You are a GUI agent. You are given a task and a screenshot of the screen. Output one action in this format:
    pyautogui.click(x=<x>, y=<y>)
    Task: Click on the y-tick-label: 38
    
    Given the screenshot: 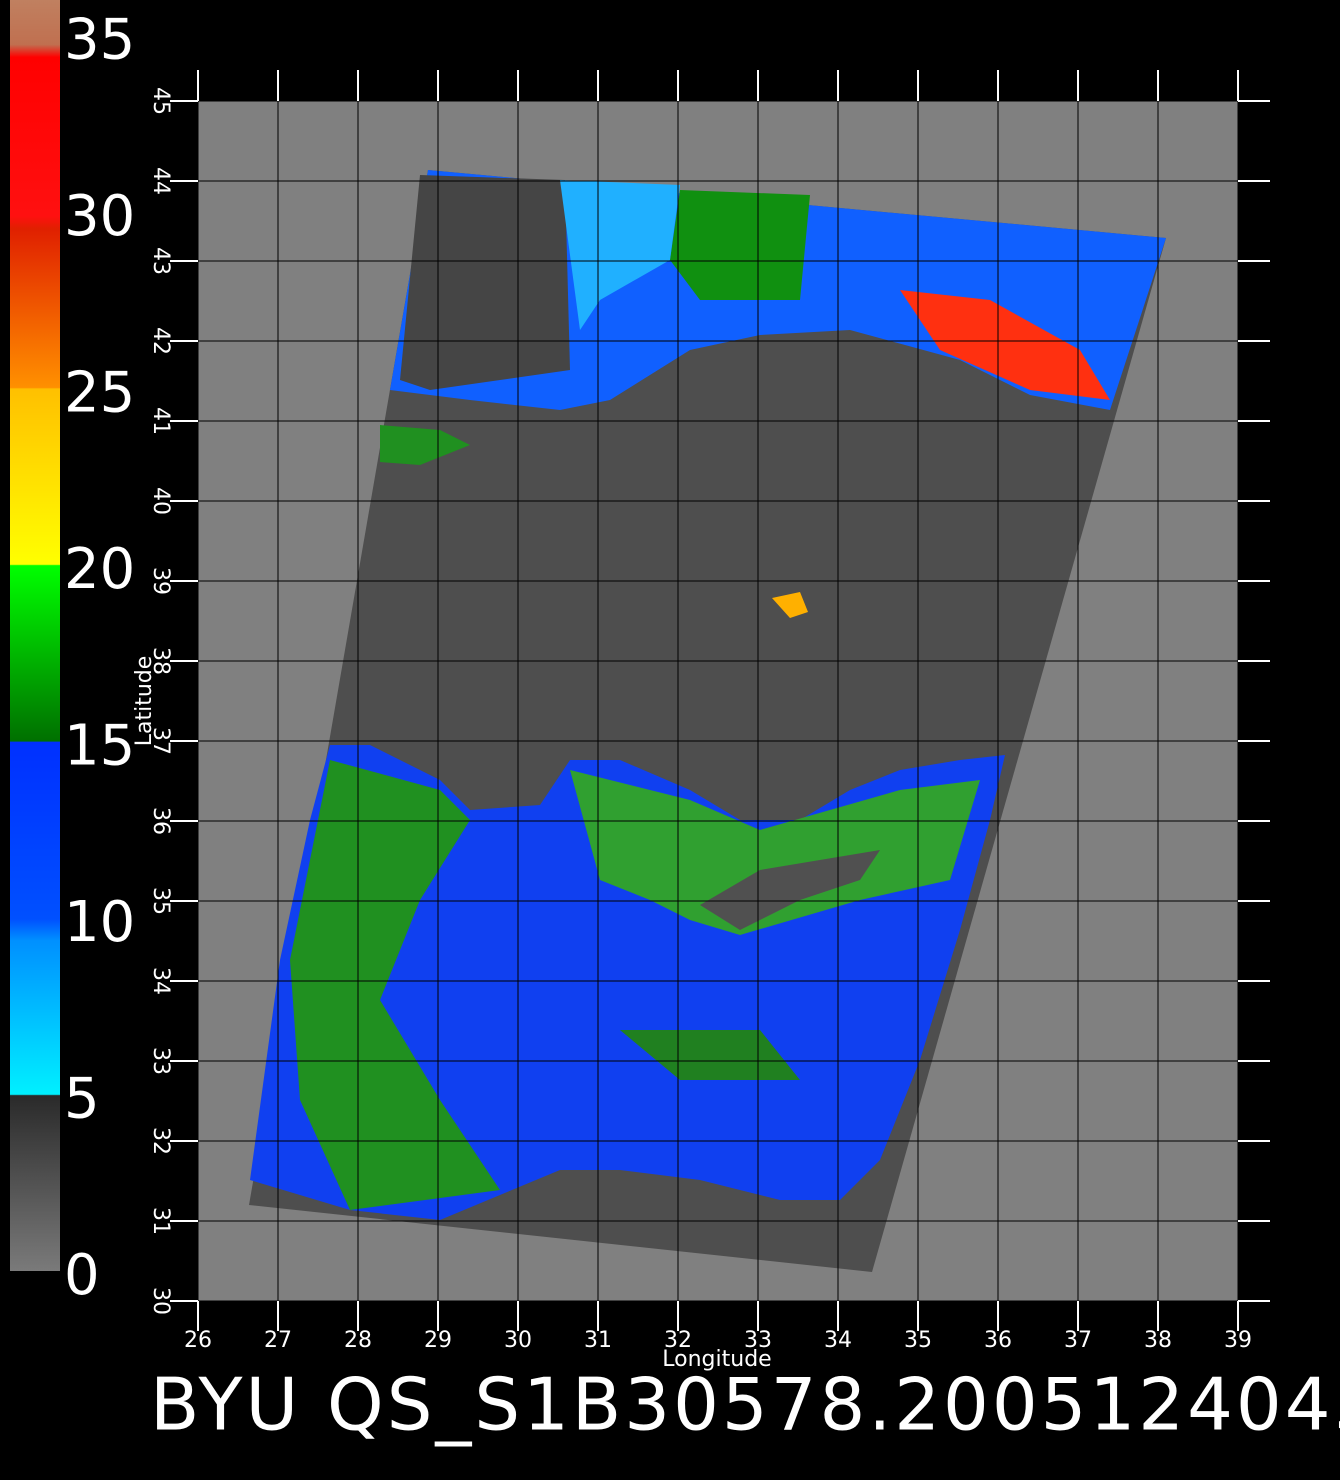 What is the action you would take?
    pyautogui.click(x=160, y=661)
    